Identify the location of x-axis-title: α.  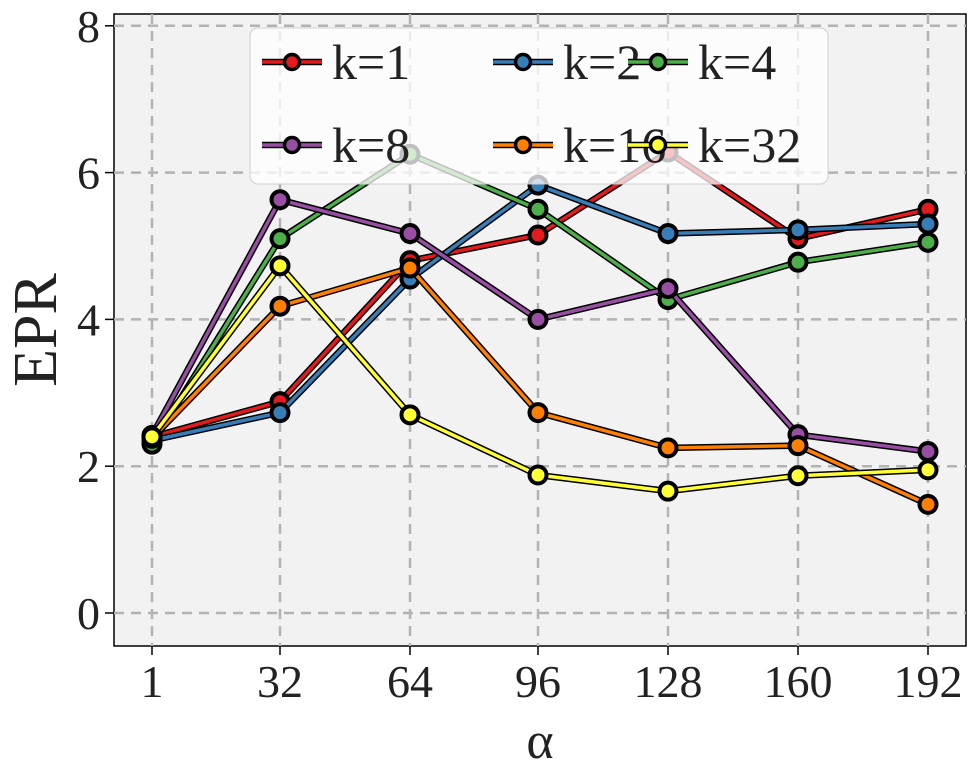
(539, 741).